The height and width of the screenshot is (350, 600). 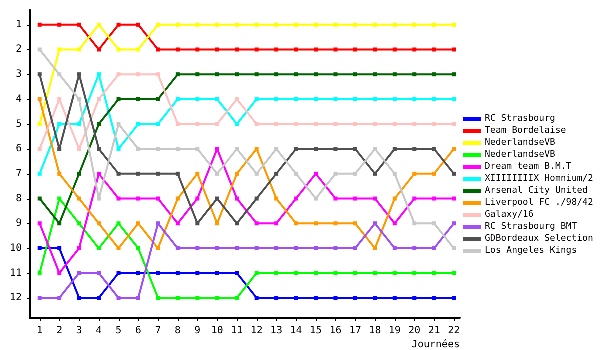 I want to click on legend-label: Dream team B.M.T, so click(x=528, y=167).